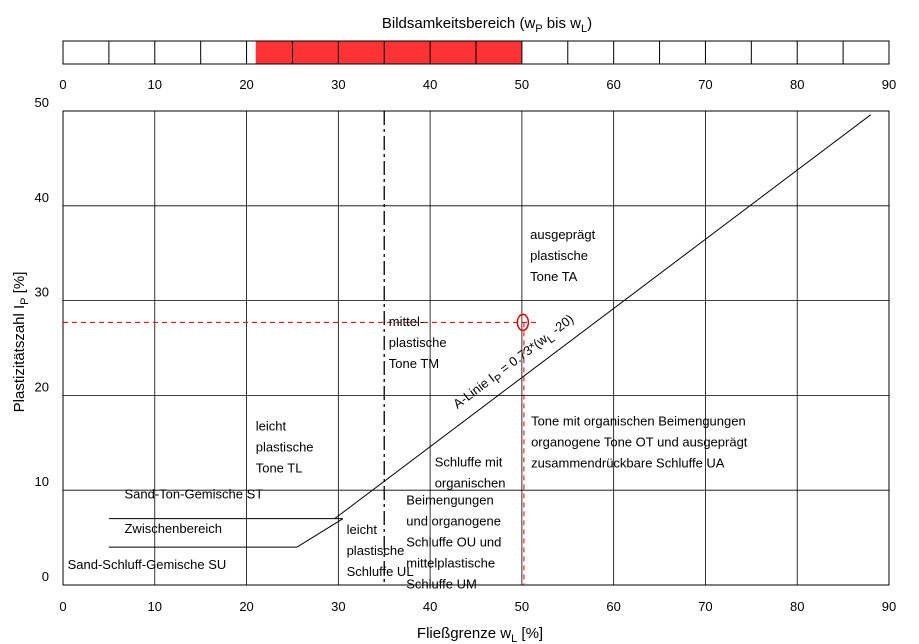 Image resolution: width=919 pixels, height=644 pixels. I want to click on y-axis-label-part: [%], so click(19, 285).